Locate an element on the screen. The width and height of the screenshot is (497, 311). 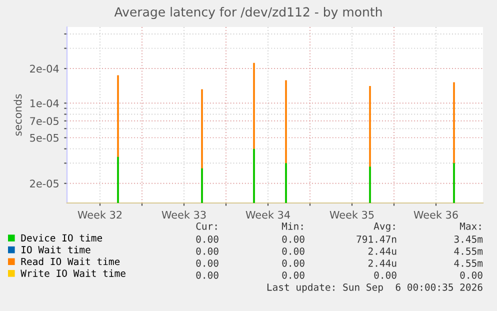
text: 3.45m is located at coordinates (468, 239).